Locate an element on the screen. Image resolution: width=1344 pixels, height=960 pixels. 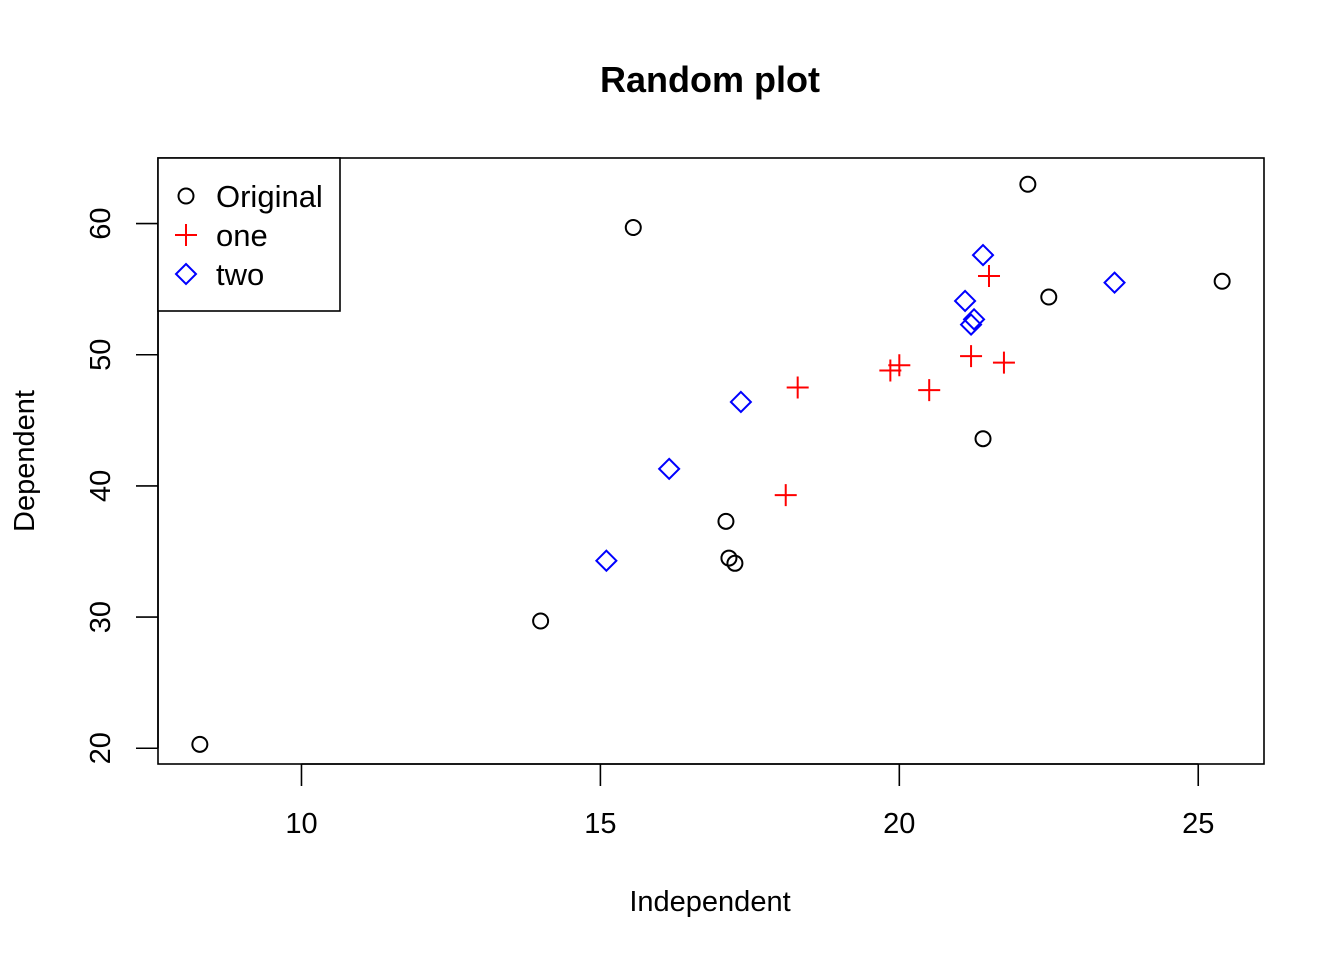
series-two is located at coordinates (860, 408).